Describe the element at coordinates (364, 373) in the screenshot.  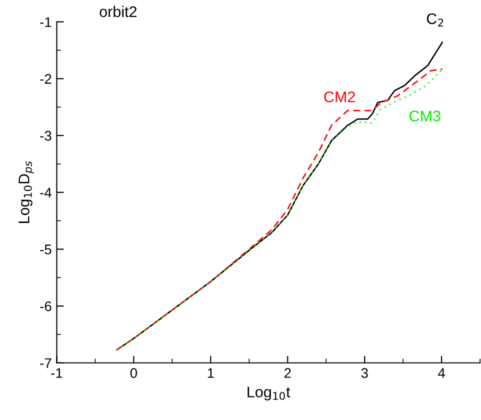
I see `x-tick-label: 3` at that location.